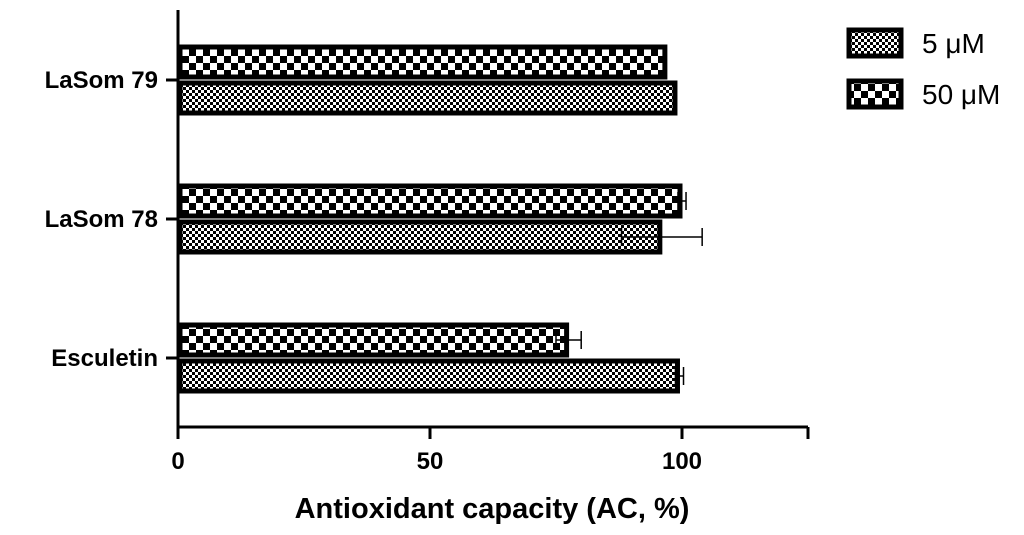 The image size is (1024, 535). Describe the element at coordinates (492, 509) in the screenshot. I see `x-axis-title: Antioxidant capacity (AC, %)` at that location.